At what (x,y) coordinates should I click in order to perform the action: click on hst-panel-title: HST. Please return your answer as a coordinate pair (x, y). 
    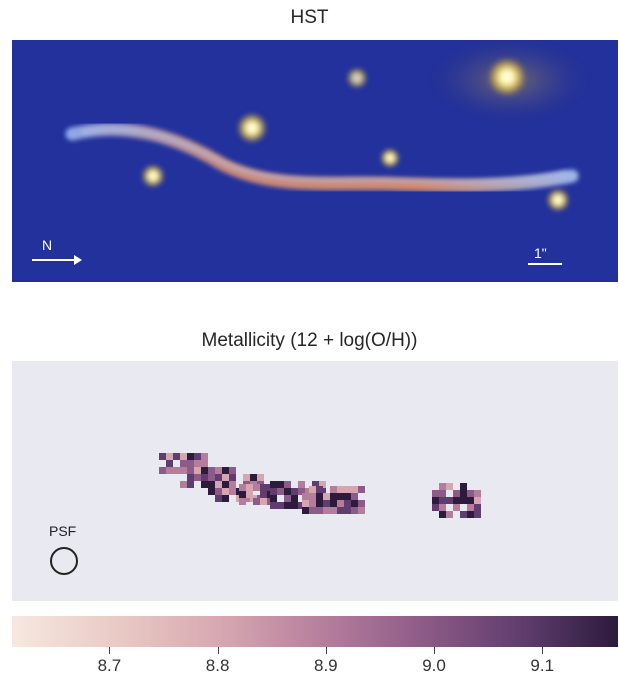
    Looking at the image, I should click on (309, 17).